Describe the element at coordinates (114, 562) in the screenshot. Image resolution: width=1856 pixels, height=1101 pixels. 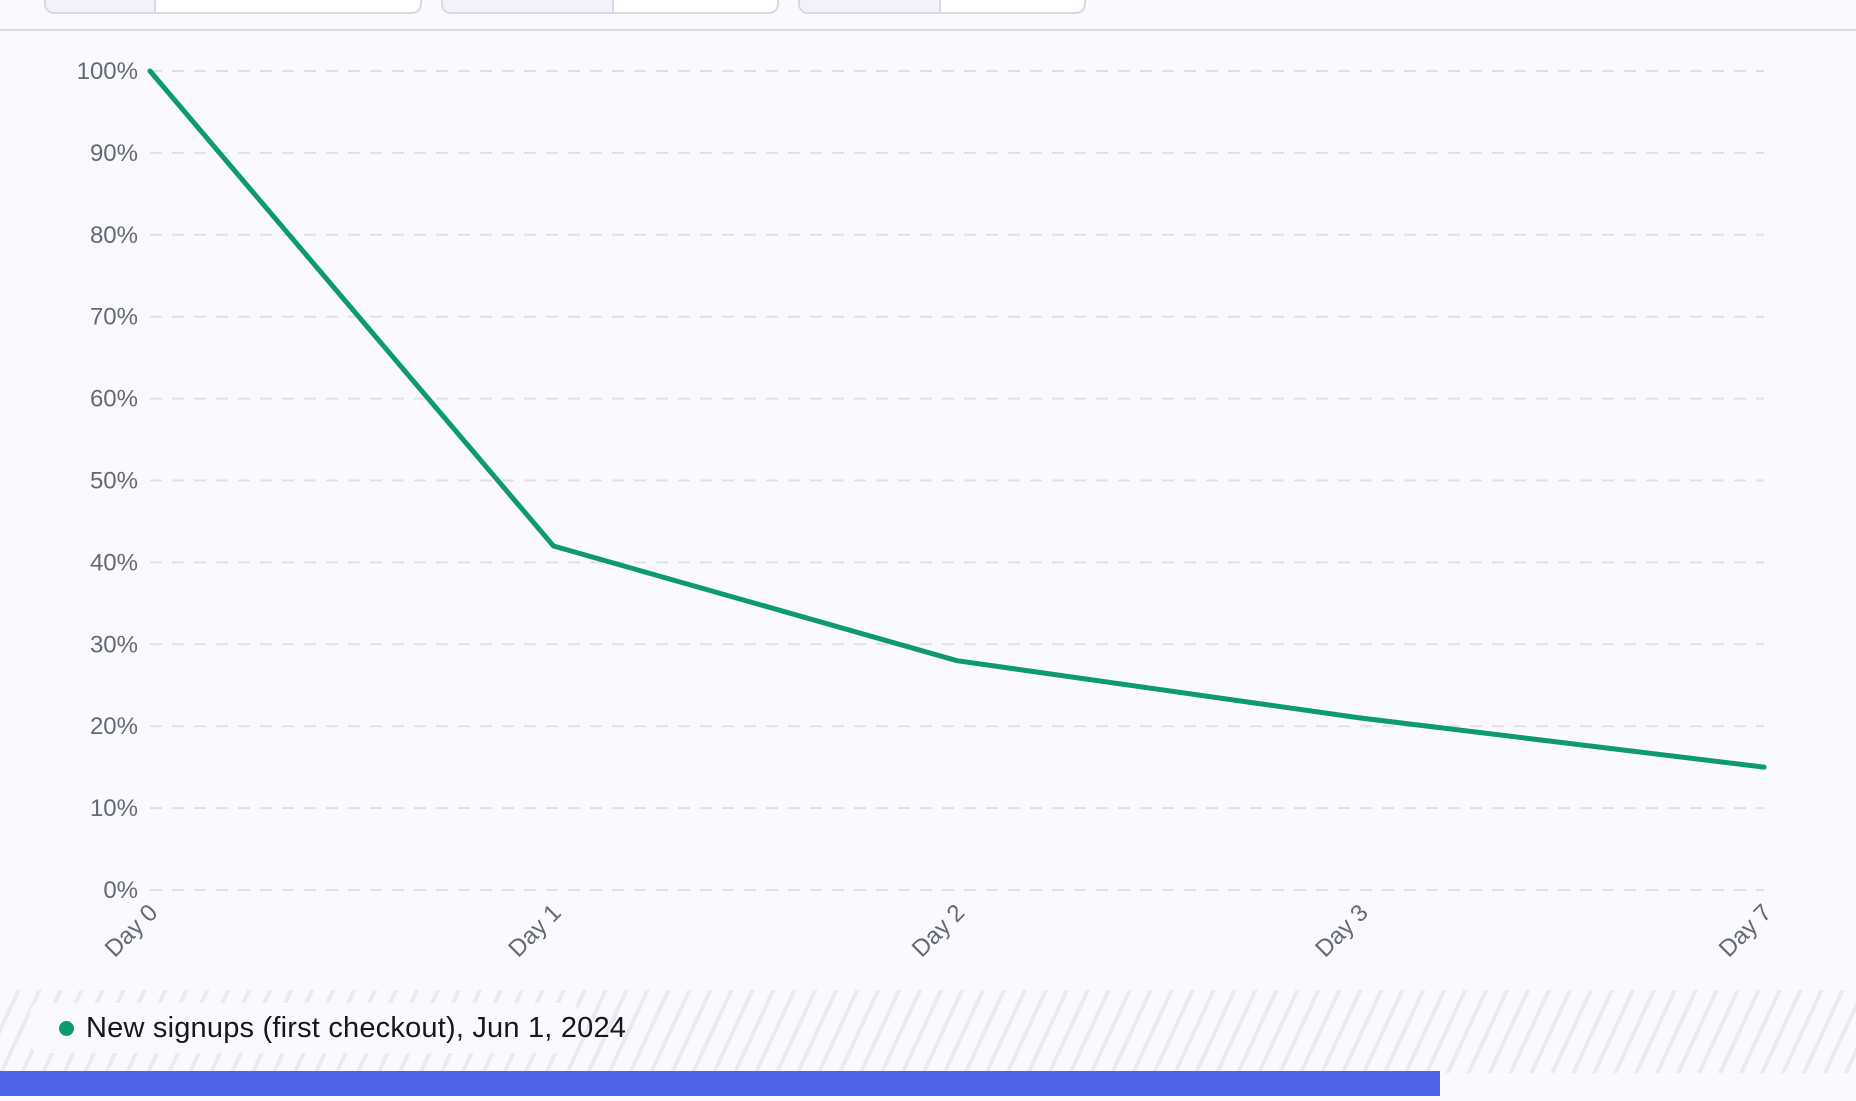
I see `y-tick-label: 40%` at that location.